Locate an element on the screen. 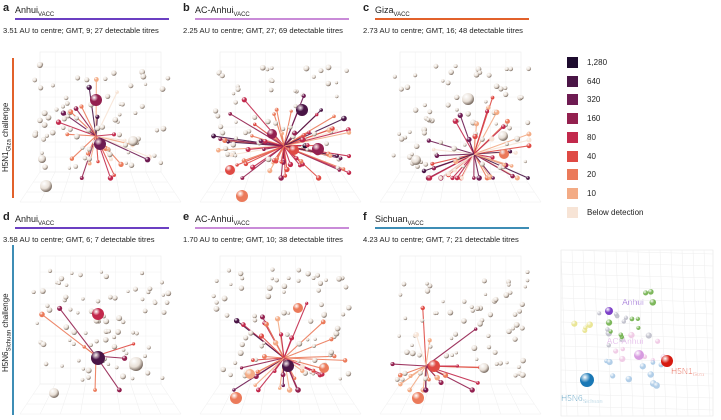 The image size is (721, 420). overview-label: Anhui is located at coordinates (633, 302).